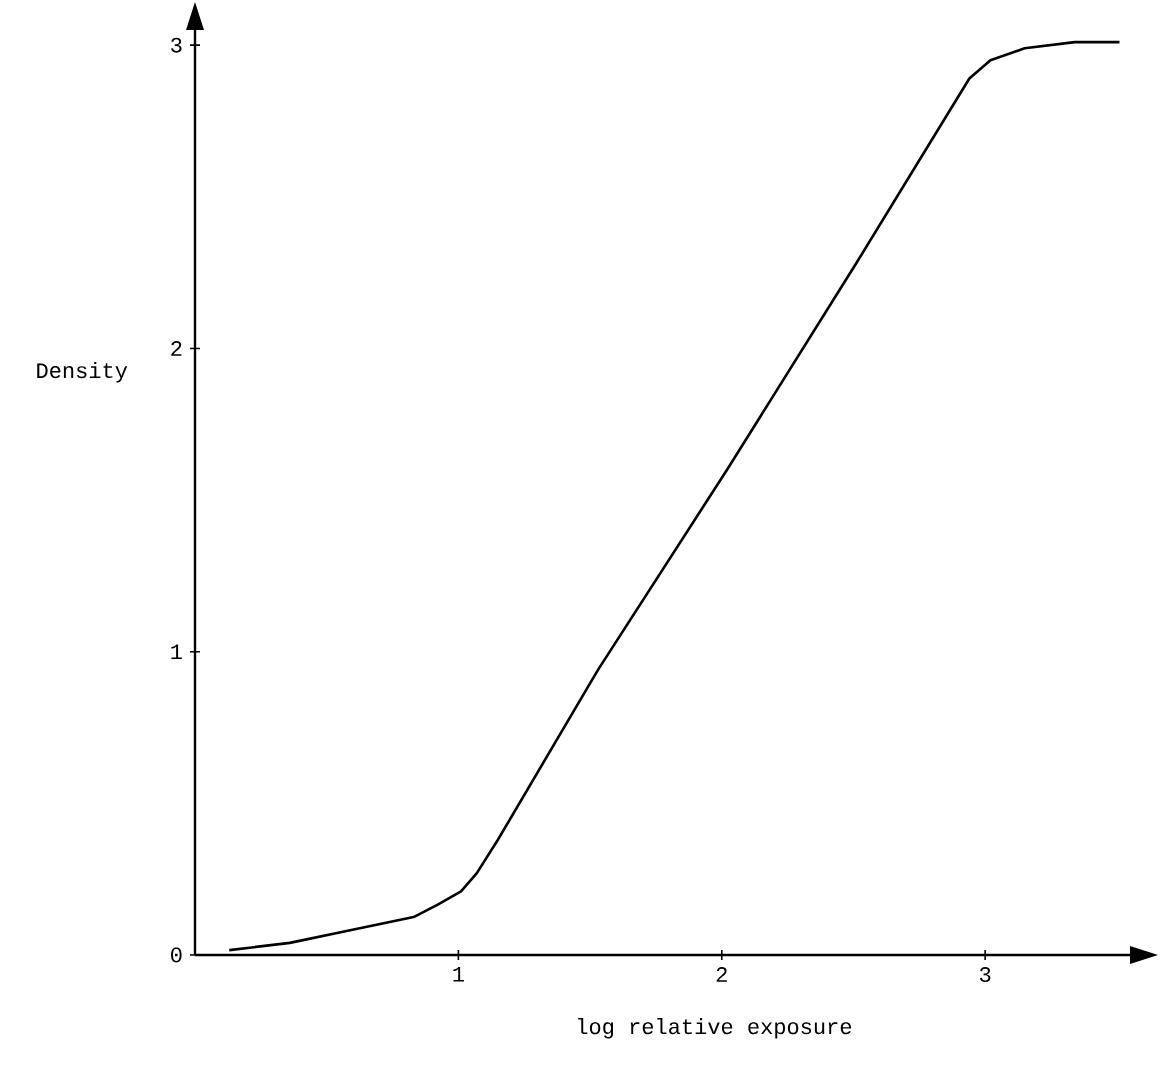 This screenshot has width=1161, height=1071. I want to click on y-tick-label: 3, so click(176, 45).